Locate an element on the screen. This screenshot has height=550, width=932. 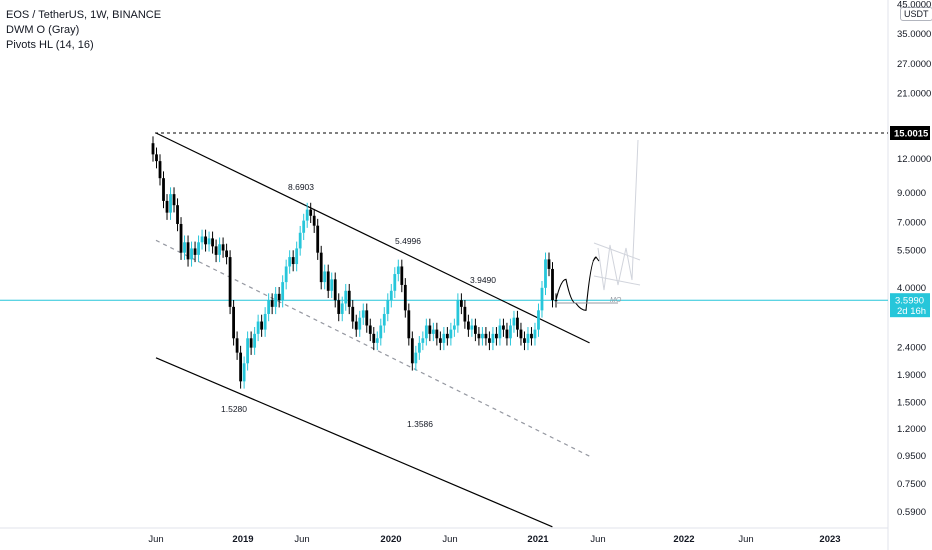
price-tick-label: 35.0000 is located at coordinates (914, 34).